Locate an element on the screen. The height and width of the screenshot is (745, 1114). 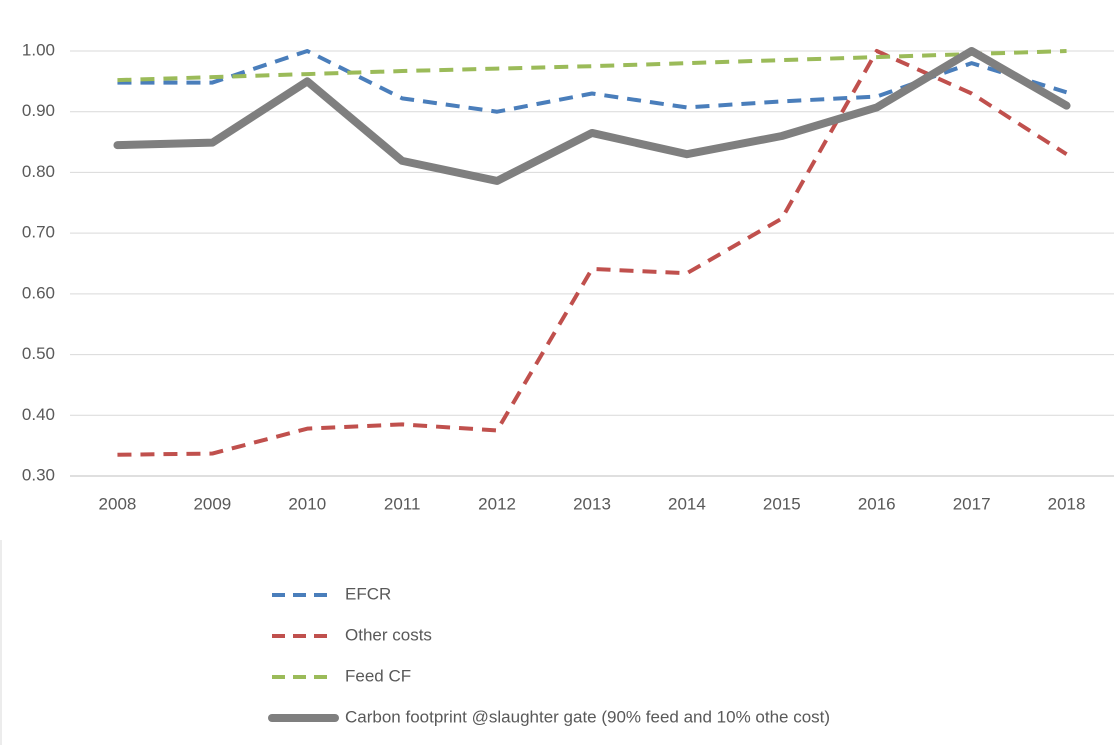
x-tick-label: 2011 is located at coordinates (402, 503).